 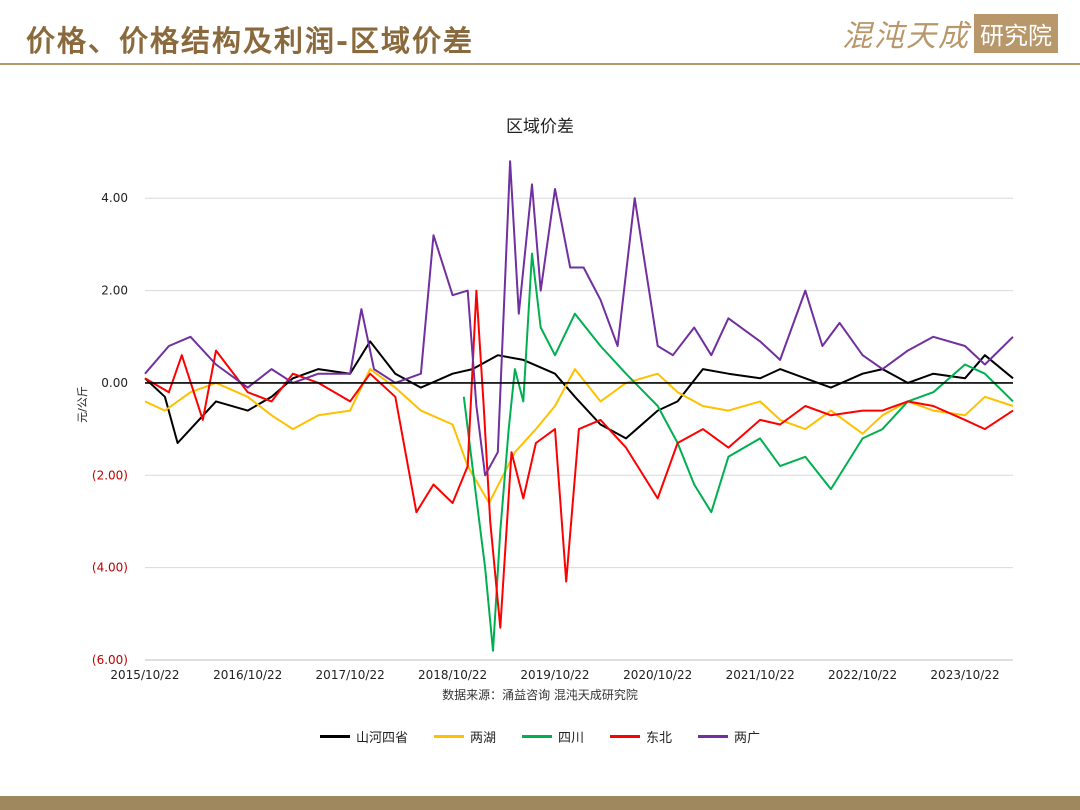 I want to click on y-tick-label: (4.00), so click(x=110, y=568).